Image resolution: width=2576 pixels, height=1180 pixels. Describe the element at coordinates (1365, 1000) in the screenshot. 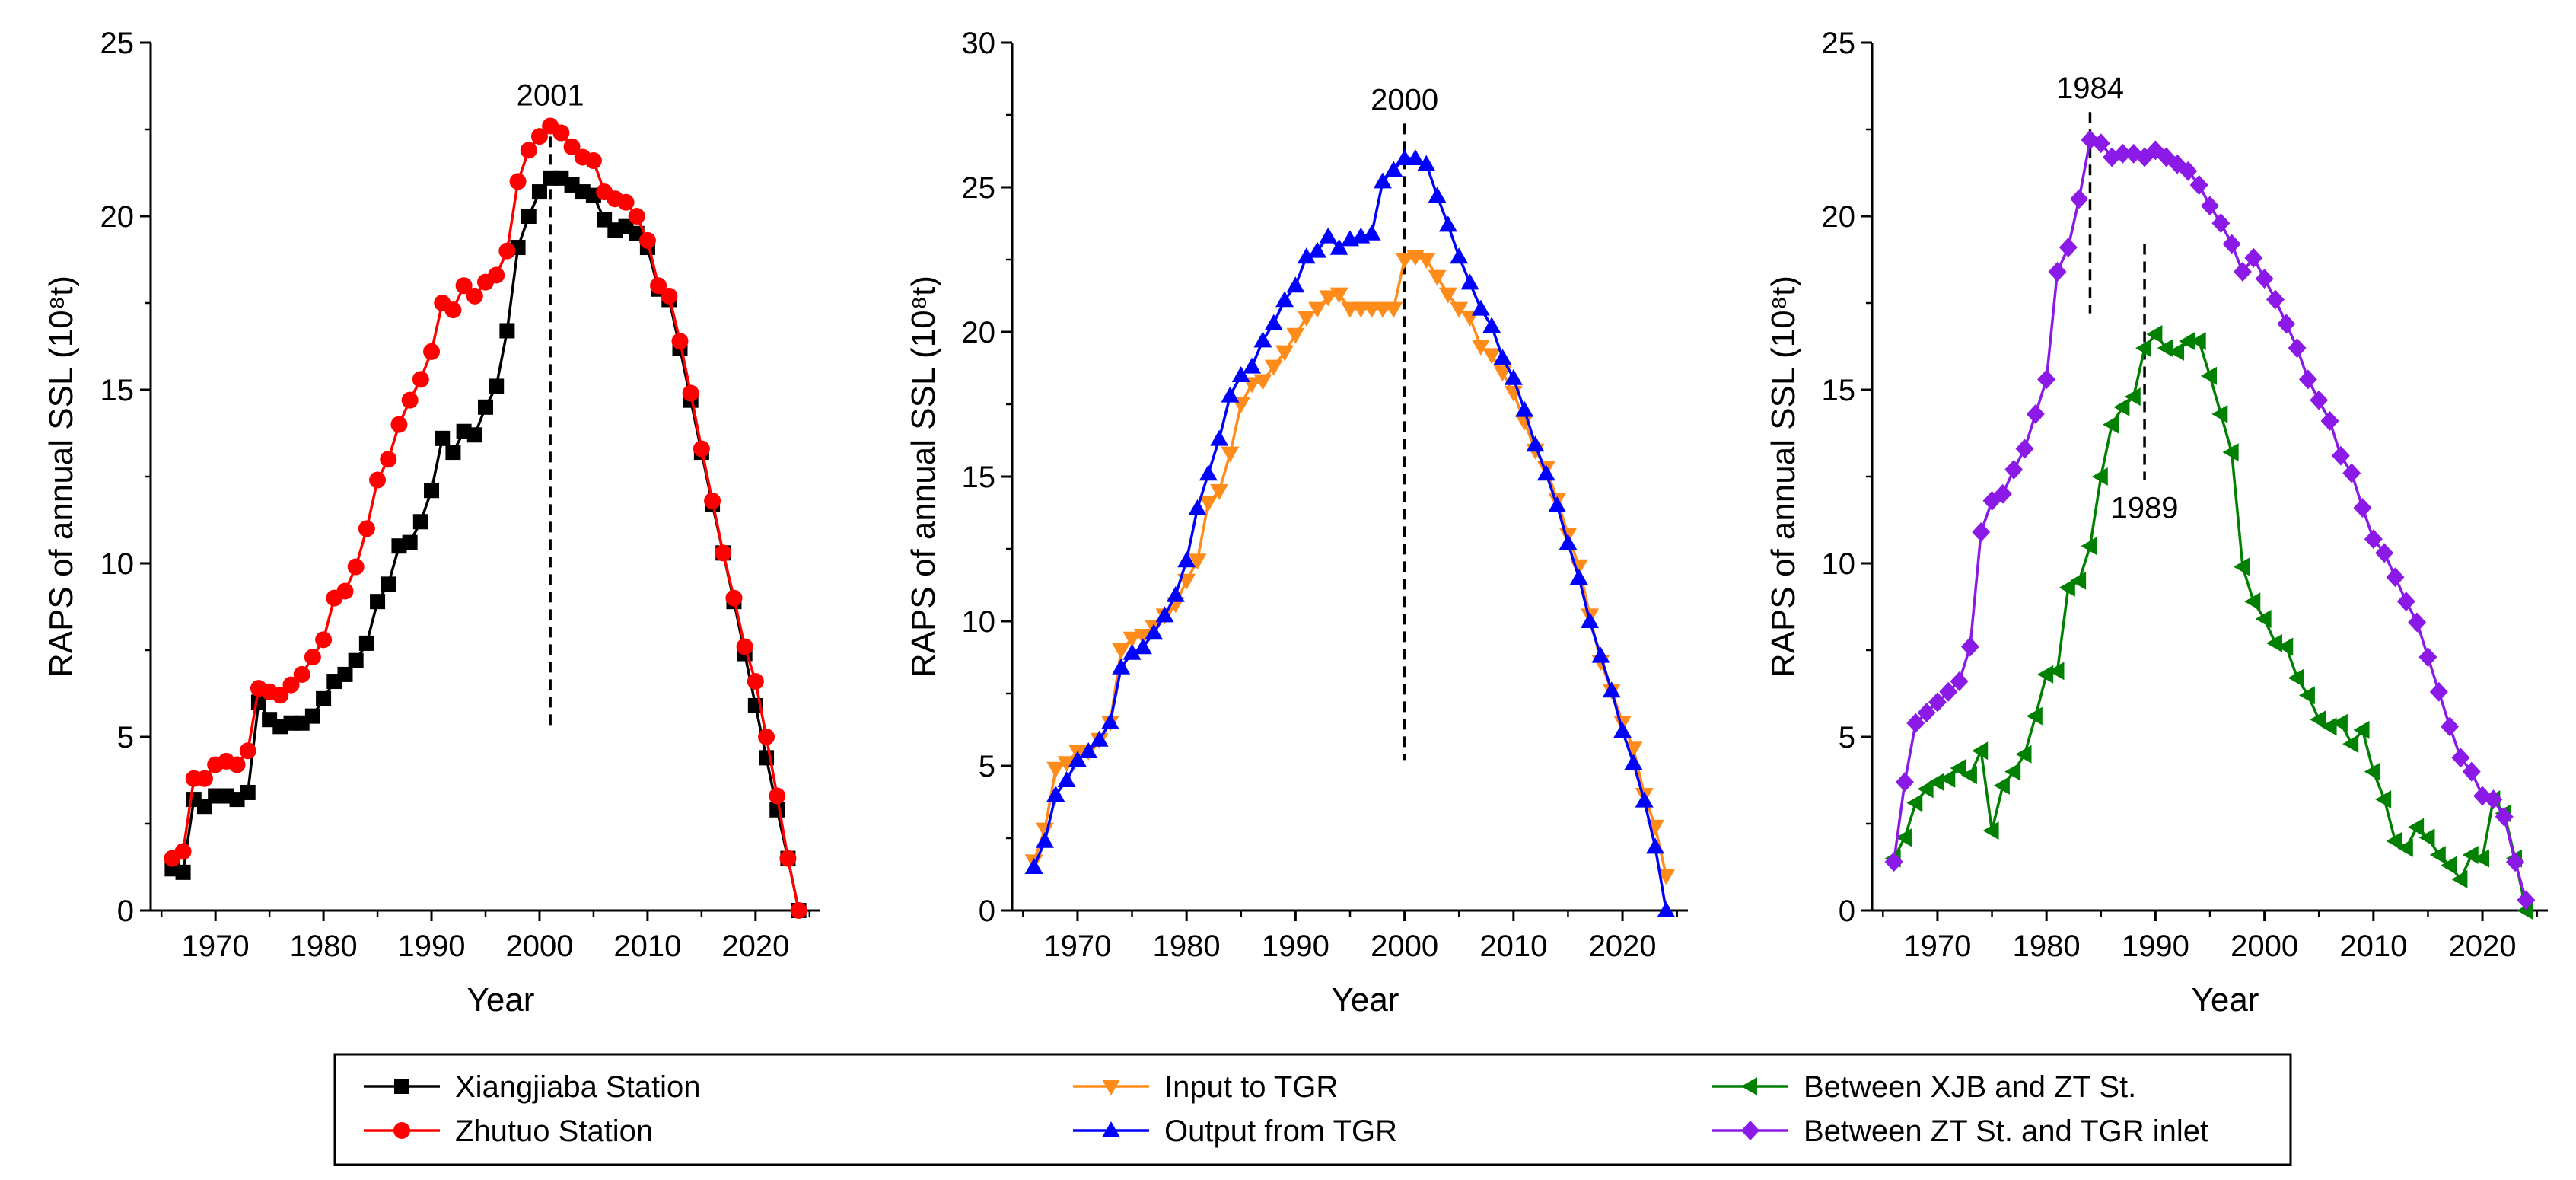

I see `x-axis-title: Year` at that location.